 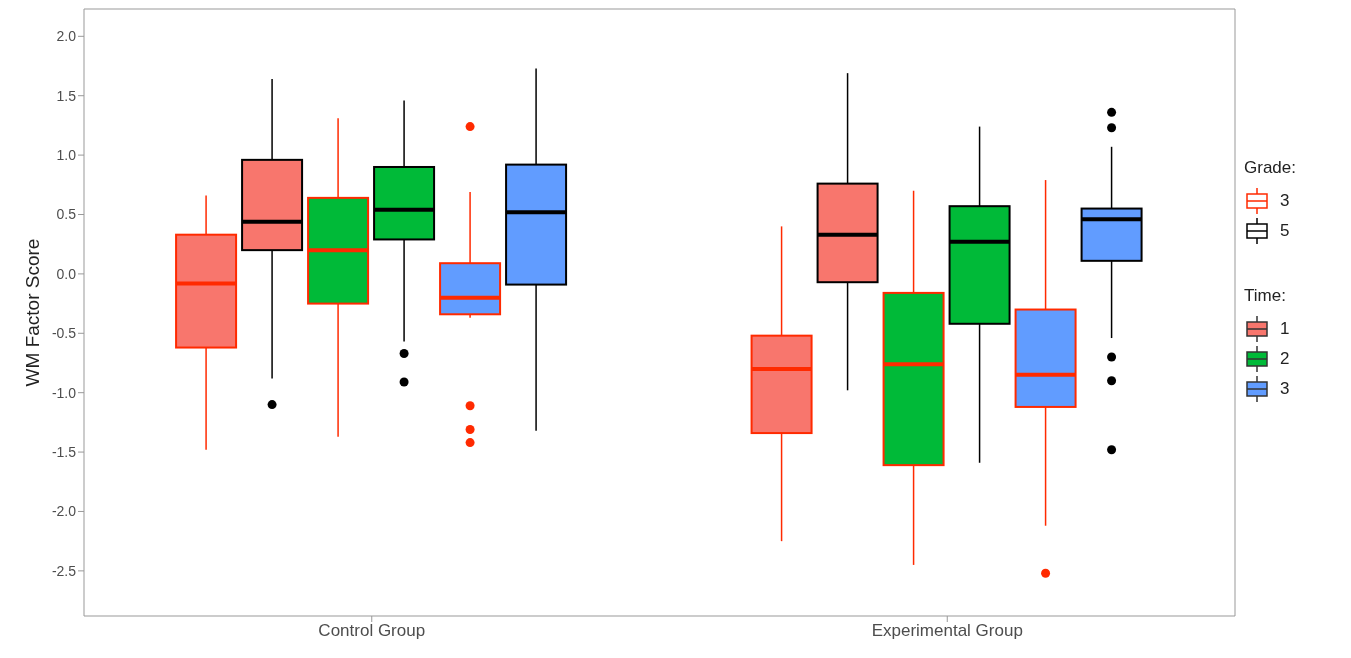 I want to click on y-axis-title: WM Factor Score, so click(x=32, y=312).